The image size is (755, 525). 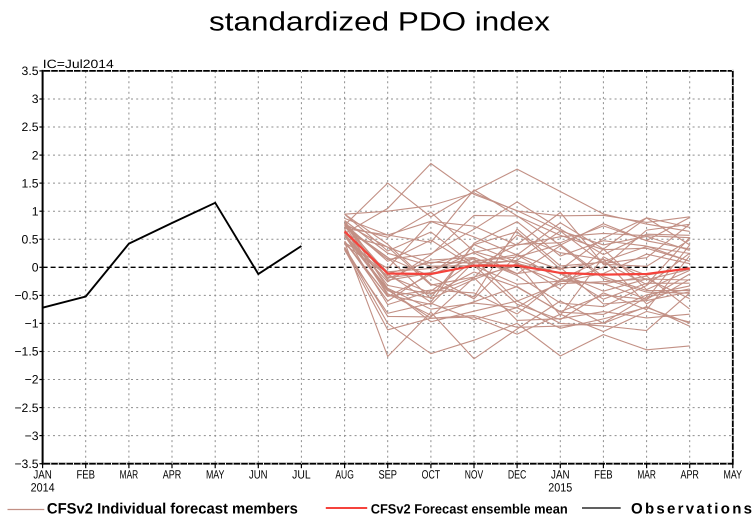 What do you see at coordinates (26, 296) in the screenshot?
I see `svg-text: −0.5` at bounding box center [26, 296].